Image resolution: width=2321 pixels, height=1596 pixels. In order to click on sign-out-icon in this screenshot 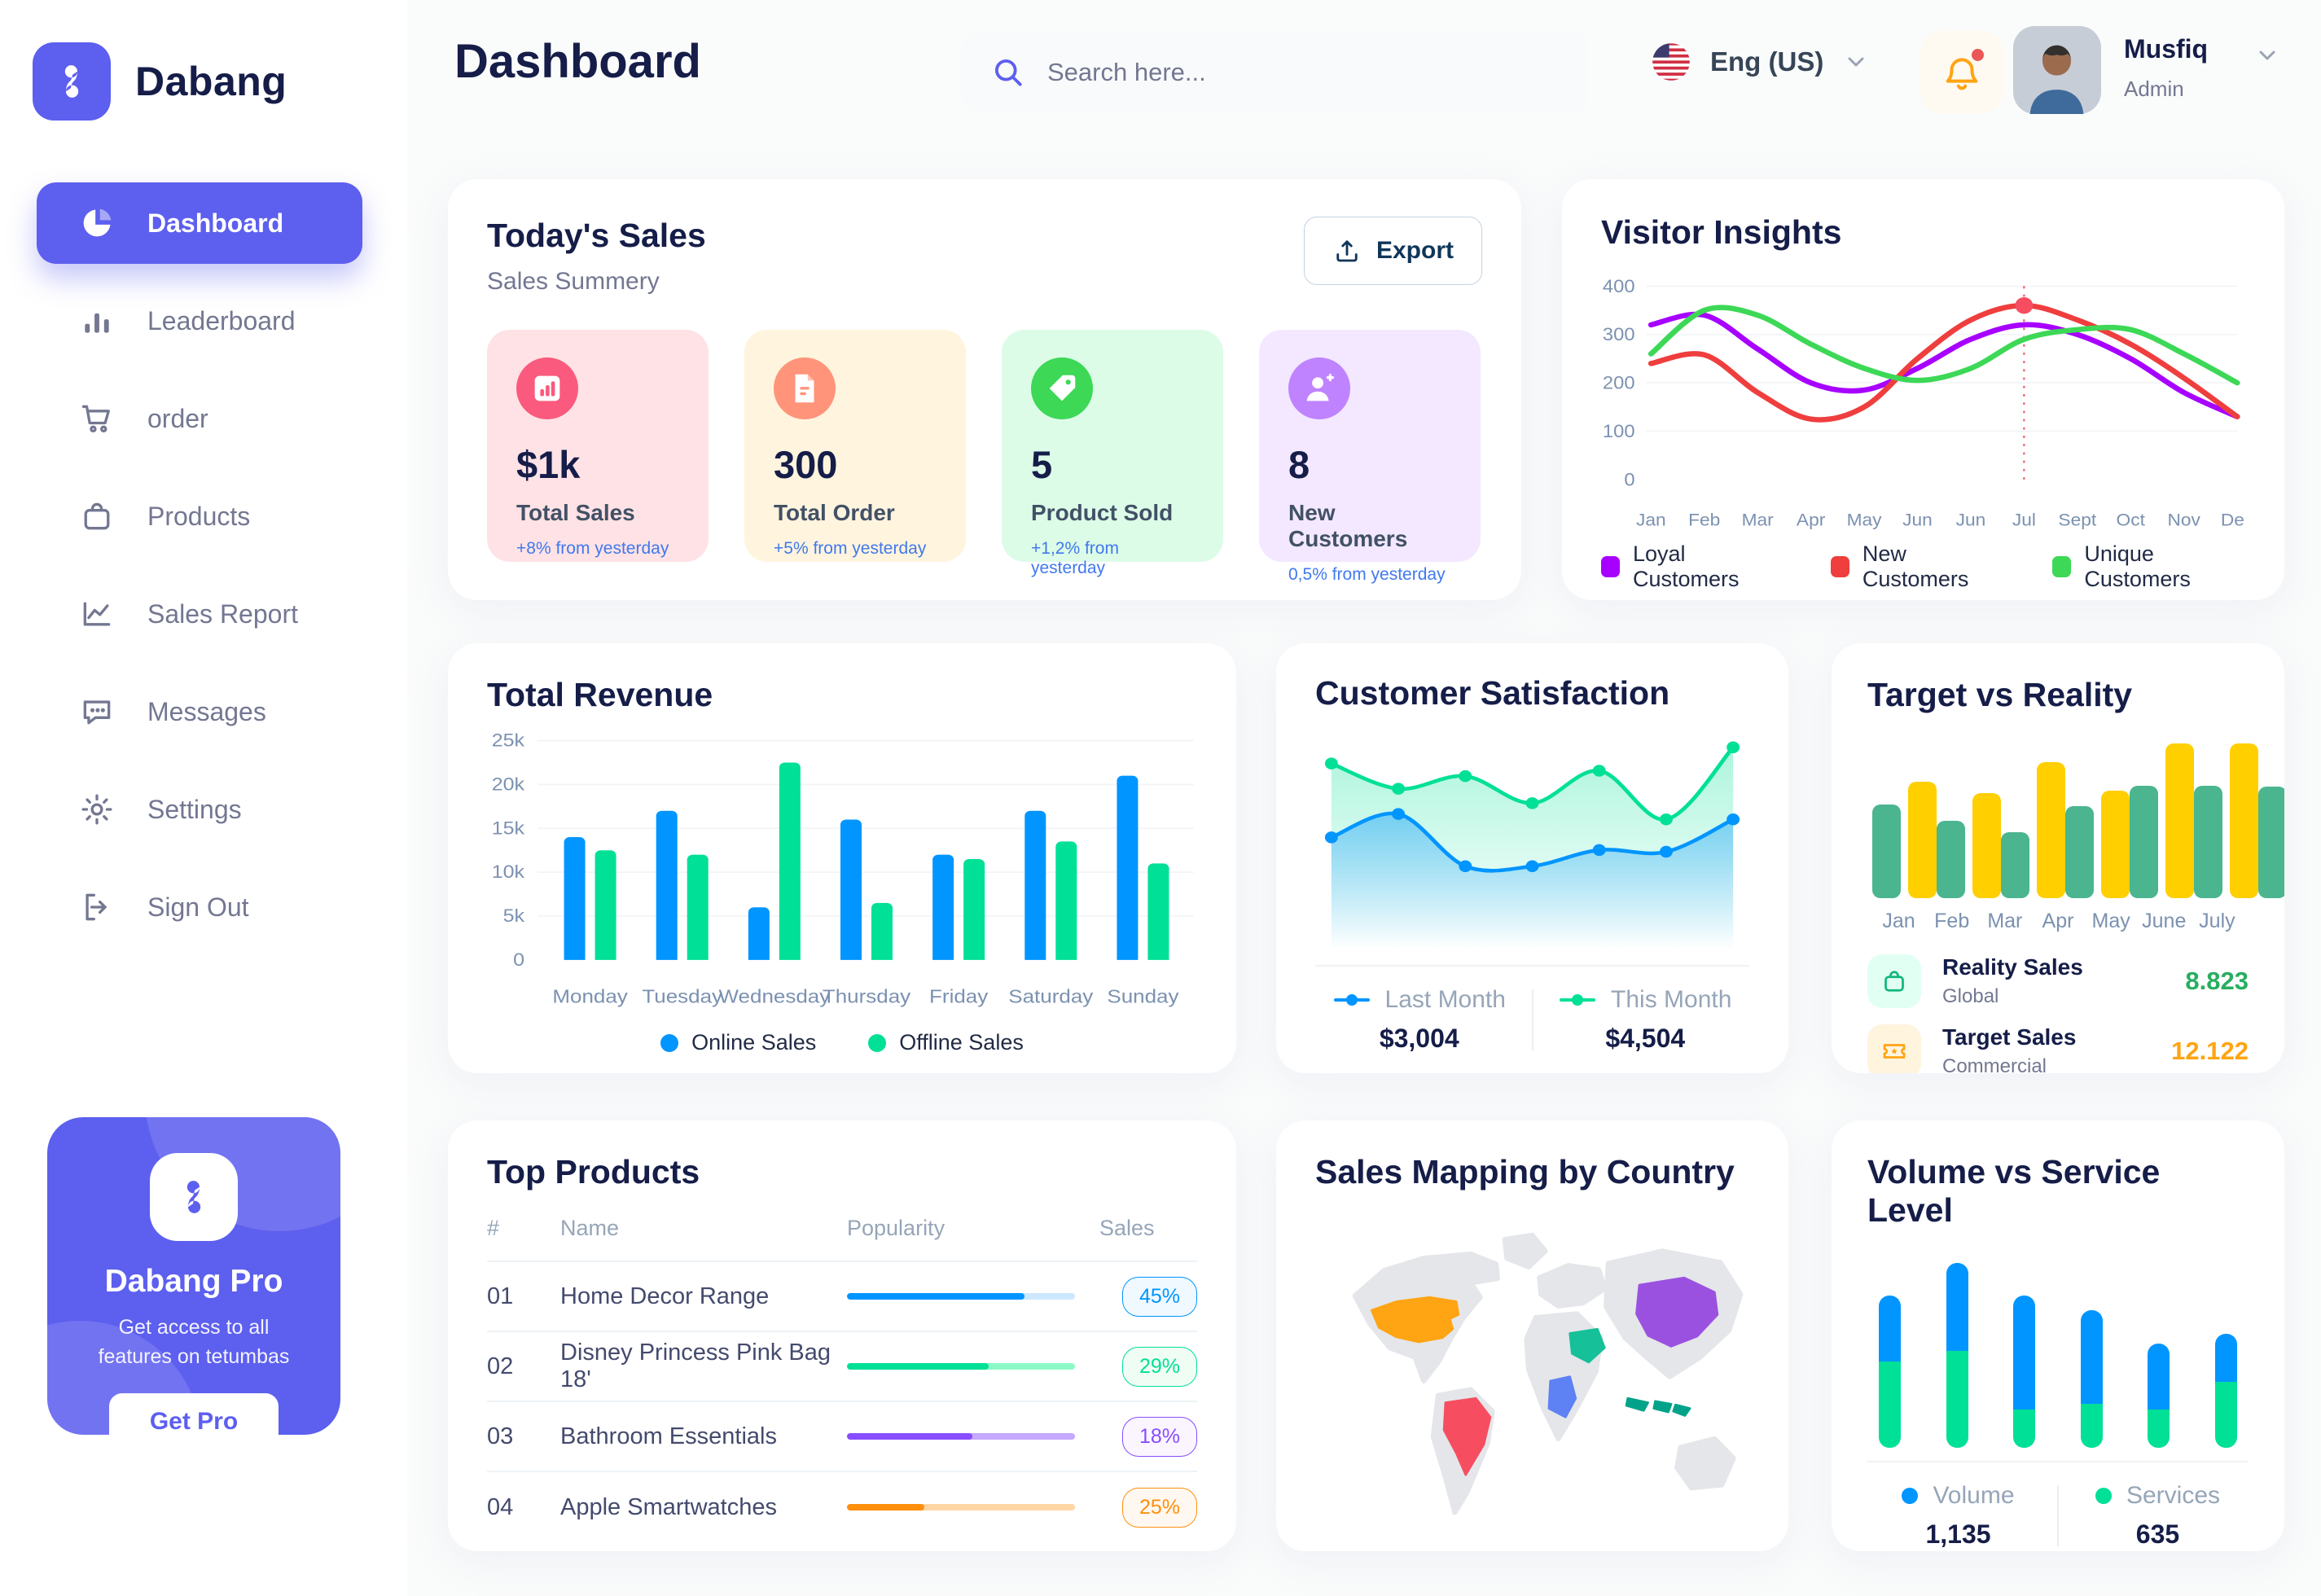, I will do `click(97, 907)`.